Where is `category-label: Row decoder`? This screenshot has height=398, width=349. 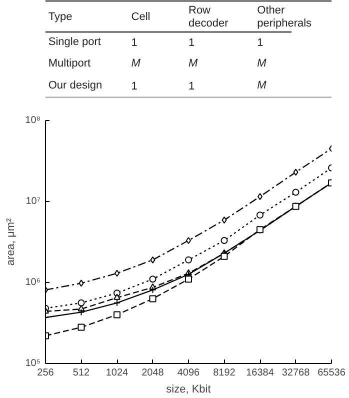
category-label: Row decoder is located at coordinates (208, 17).